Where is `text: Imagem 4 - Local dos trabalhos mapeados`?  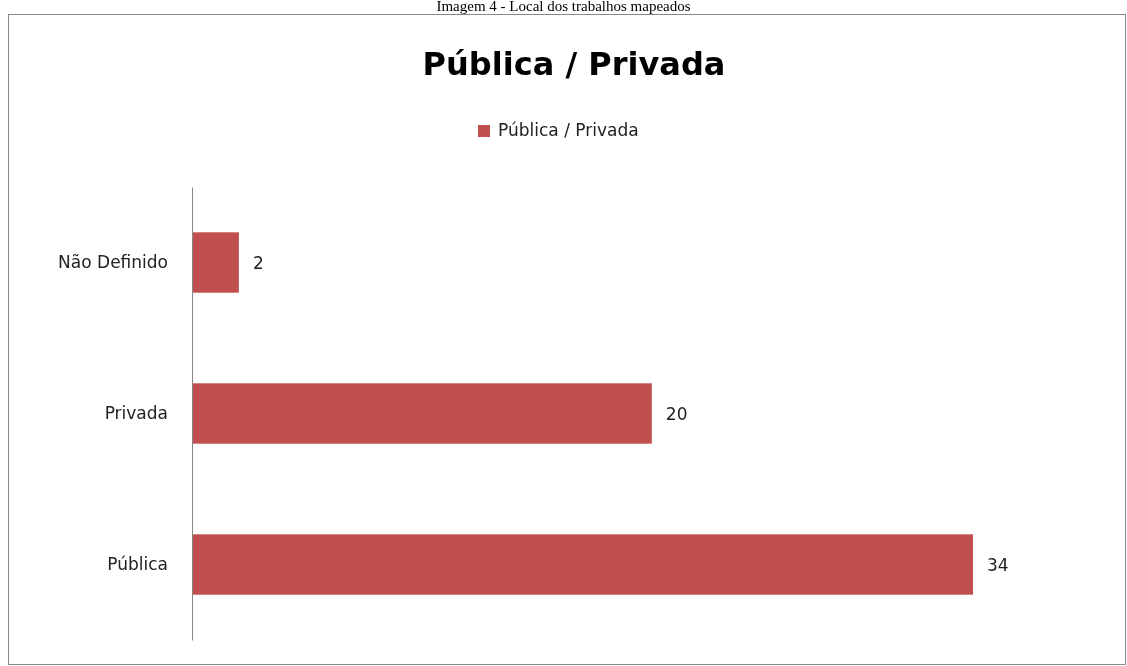
text: Imagem 4 - Local dos trabalhos mapeados is located at coordinates (563, 7).